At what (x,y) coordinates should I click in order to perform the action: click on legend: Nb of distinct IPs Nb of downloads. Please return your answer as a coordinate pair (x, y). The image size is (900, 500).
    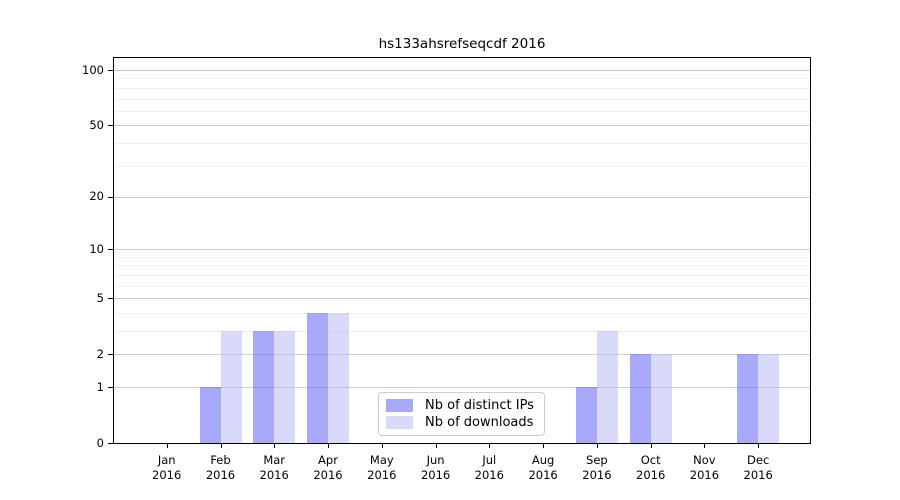
    Looking at the image, I should click on (461, 414).